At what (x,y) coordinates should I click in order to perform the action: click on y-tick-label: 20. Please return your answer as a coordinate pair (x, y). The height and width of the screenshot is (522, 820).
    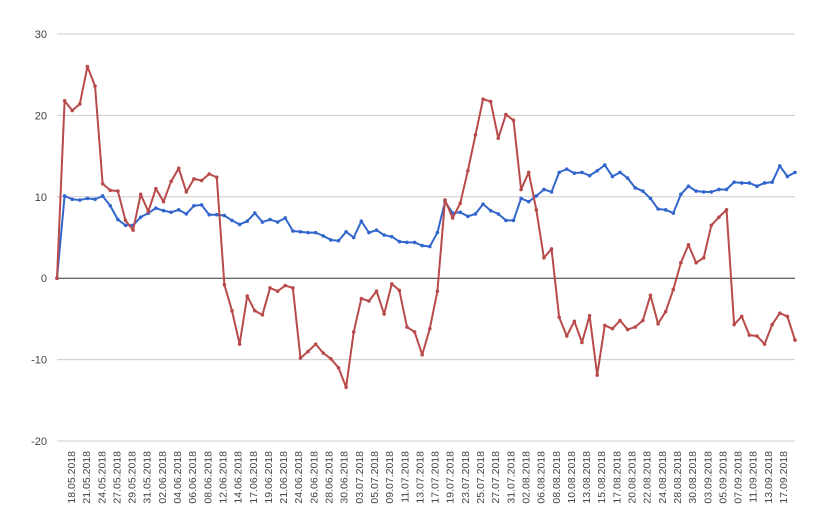
    Looking at the image, I should click on (41, 116).